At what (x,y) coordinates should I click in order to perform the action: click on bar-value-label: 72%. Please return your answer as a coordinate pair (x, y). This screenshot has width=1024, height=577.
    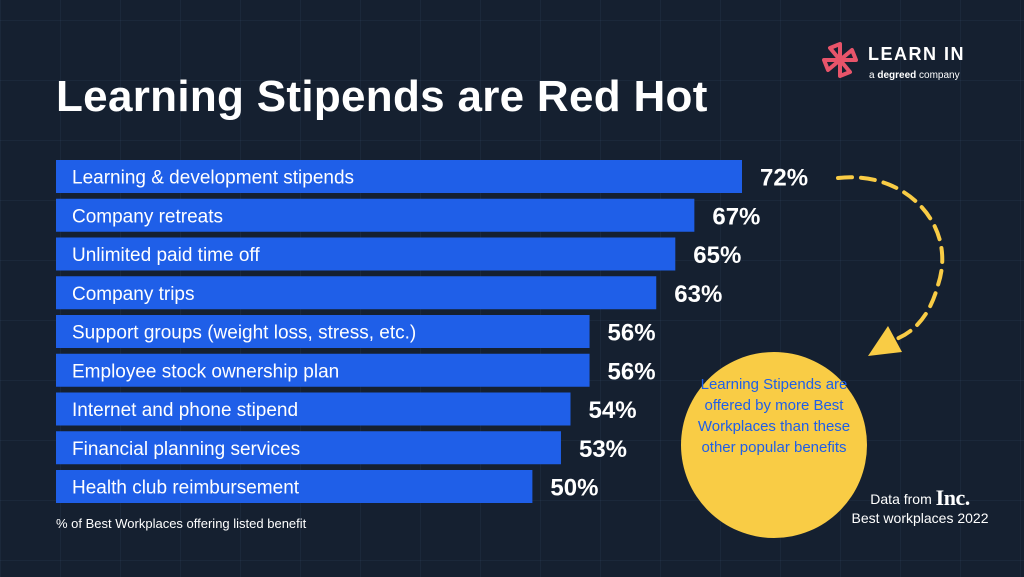
    Looking at the image, I should click on (784, 178).